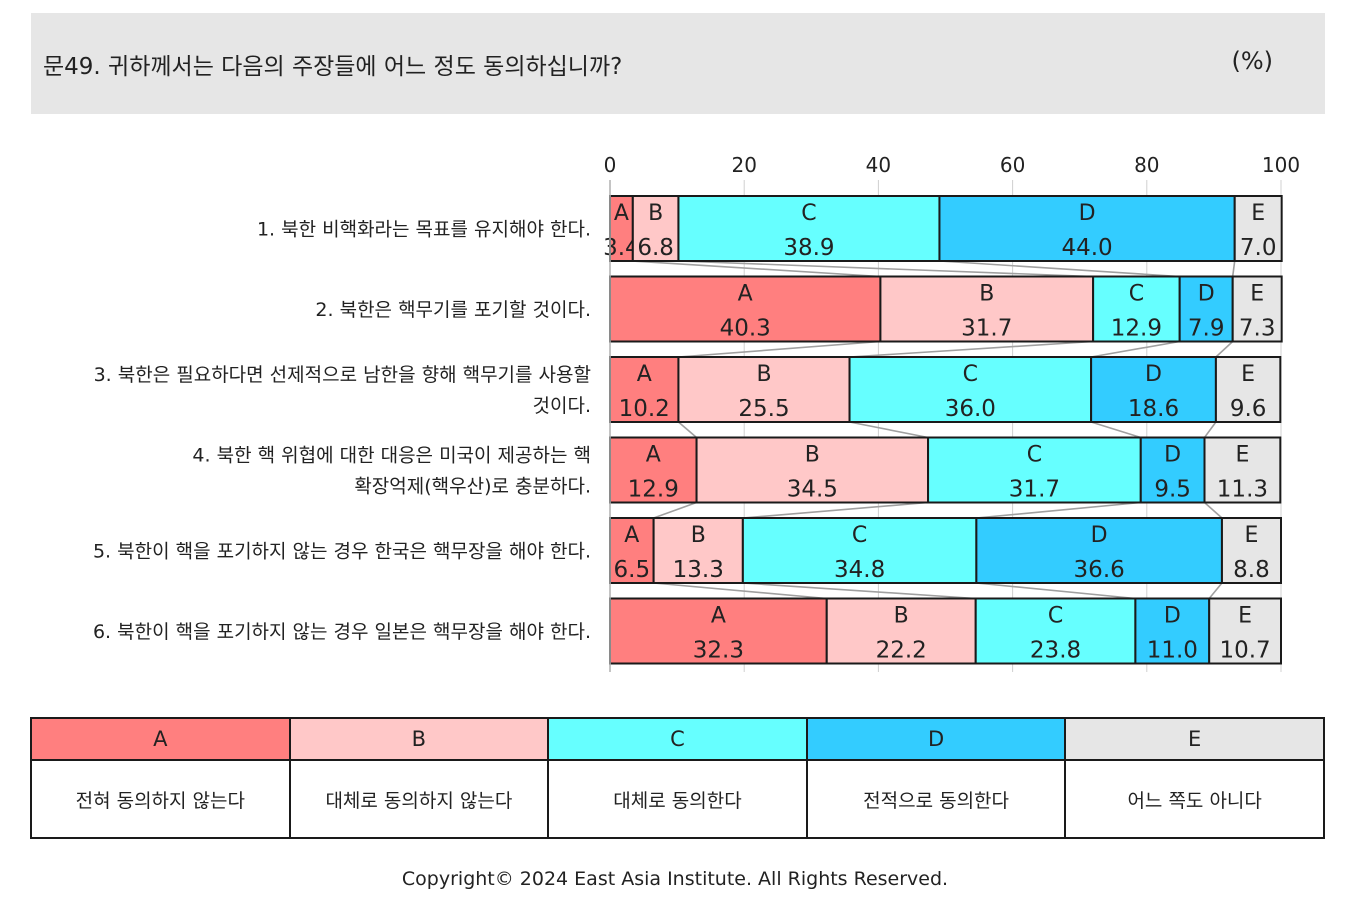  What do you see at coordinates (342, 632) in the screenshot?
I see `category-label: 6. 북한이 핵을 포기하지 않는 경우 일본은 핵무장을 해야 한다.` at bounding box center [342, 632].